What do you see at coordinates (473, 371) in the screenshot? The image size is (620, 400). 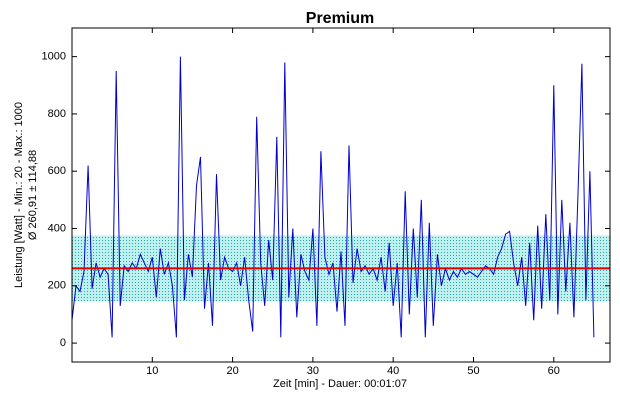 I see `x-tick-label: 50` at bounding box center [473, 371].